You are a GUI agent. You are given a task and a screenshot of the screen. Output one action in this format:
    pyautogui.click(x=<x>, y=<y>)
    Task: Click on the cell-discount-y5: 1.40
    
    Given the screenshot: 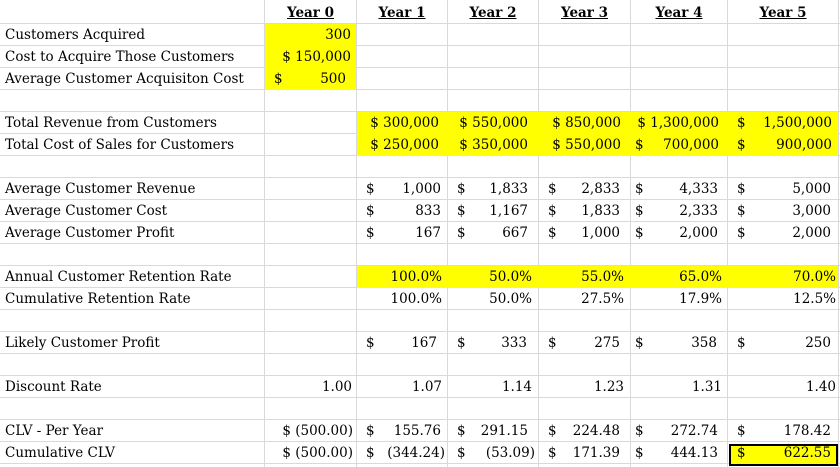 What is the action you would take?
    pyautogui.click(x=820, y=387)
    